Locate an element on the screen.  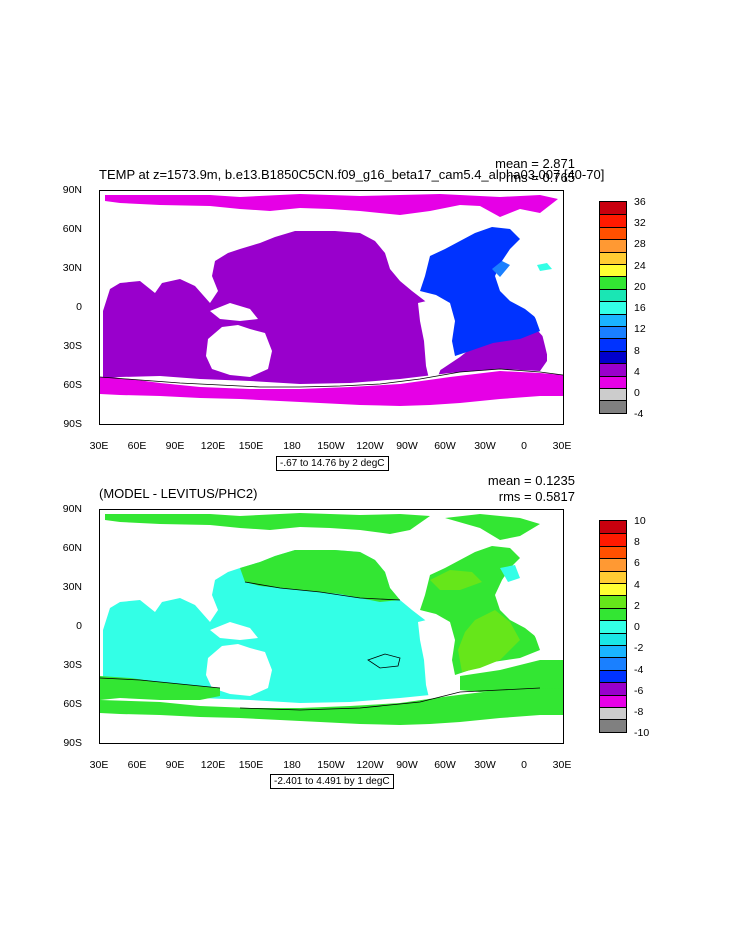
p2-lat-30n: 30N is located at coordinates (72, 587).